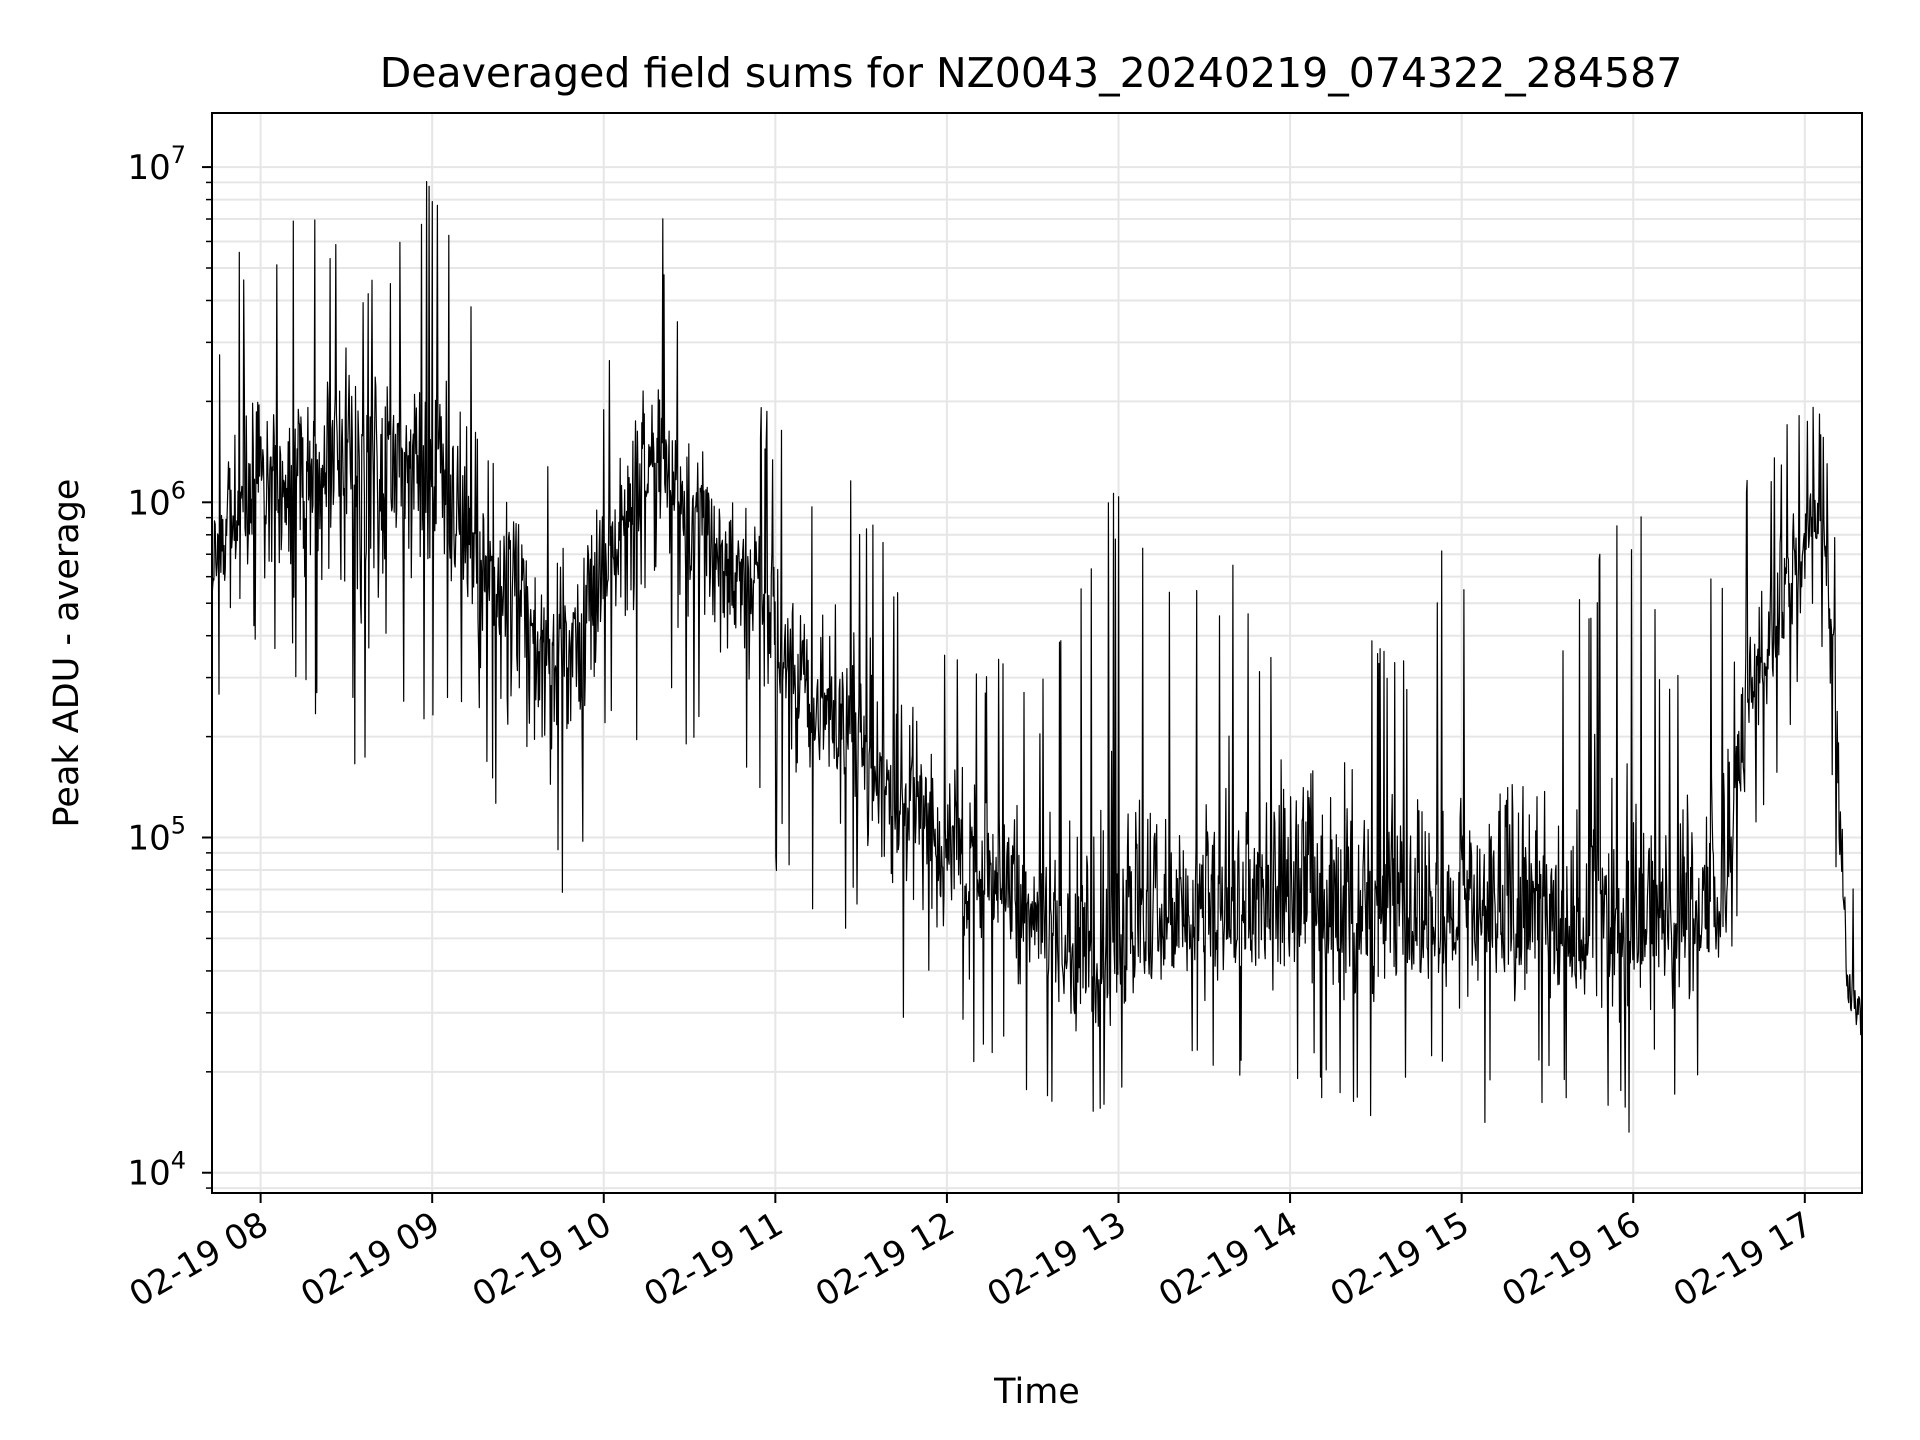 This screenshot has width=1920, height=1440. Describe the element at coordinates (67, 653) in the screenshot. I see `y-axis-label: Peak ADU - average` at that location.